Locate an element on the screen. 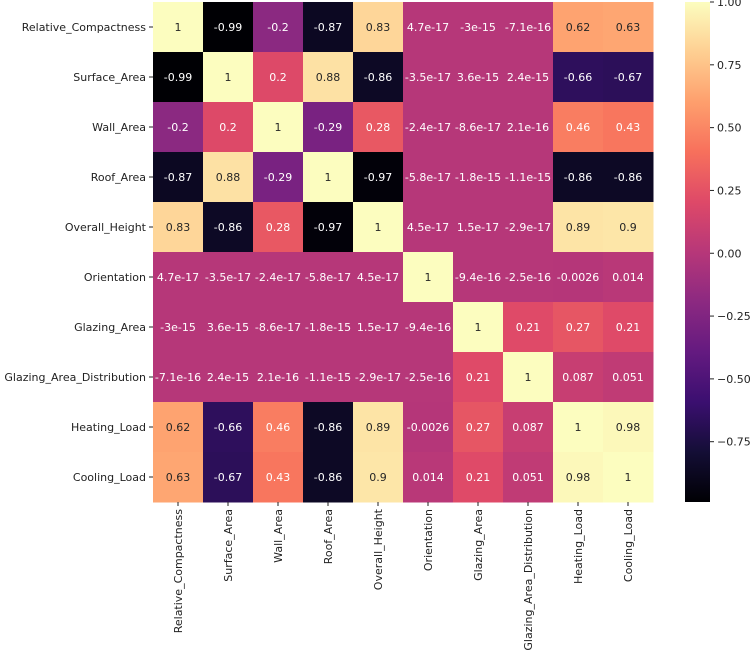 The image size is (752, 657). row-label: Relative_Compactness is located at coordinates (84, 27).